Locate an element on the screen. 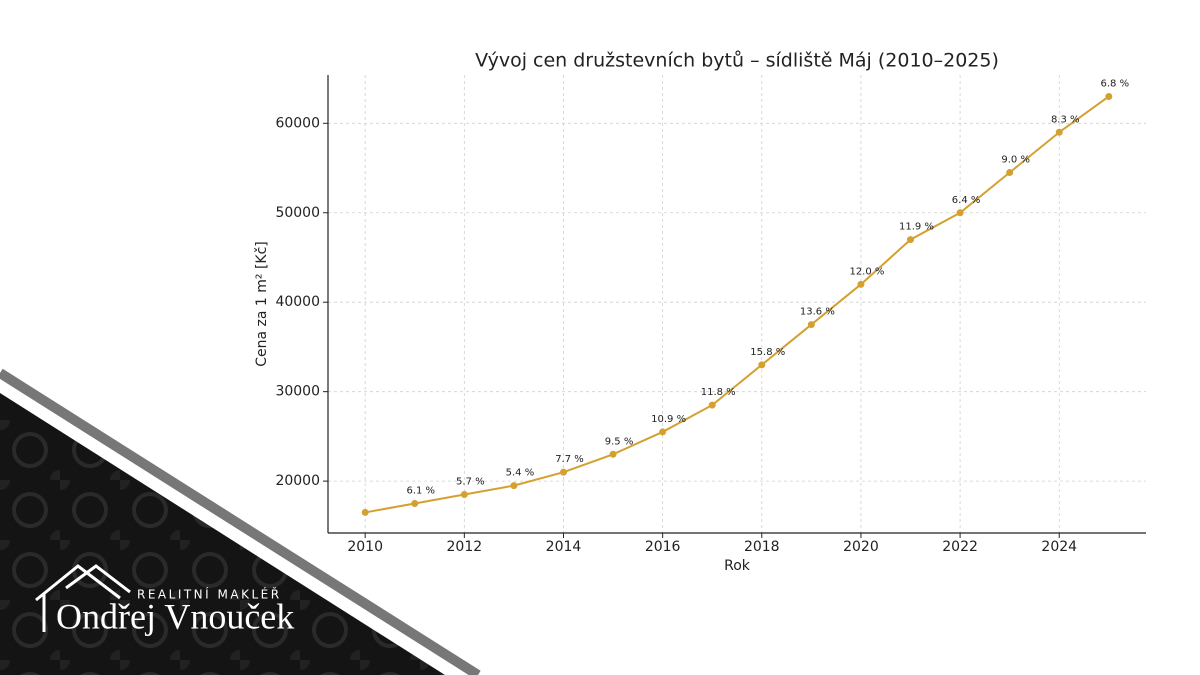 Image resolution: width=1200 pixels, height=675 pixels. brand-tagline: REALITNÍ MAKLÉŘ is located at coordinates (209, 594).